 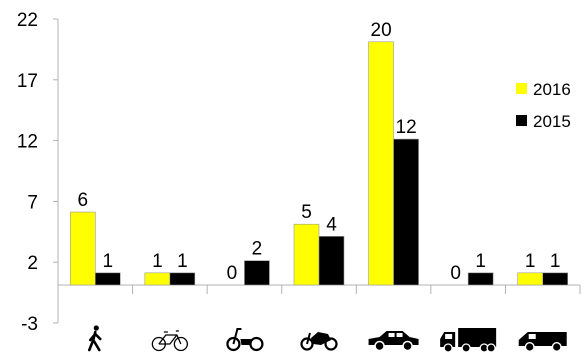 I want to click on data-label-2015-bicycle: 1, so click(x=182, y=261).